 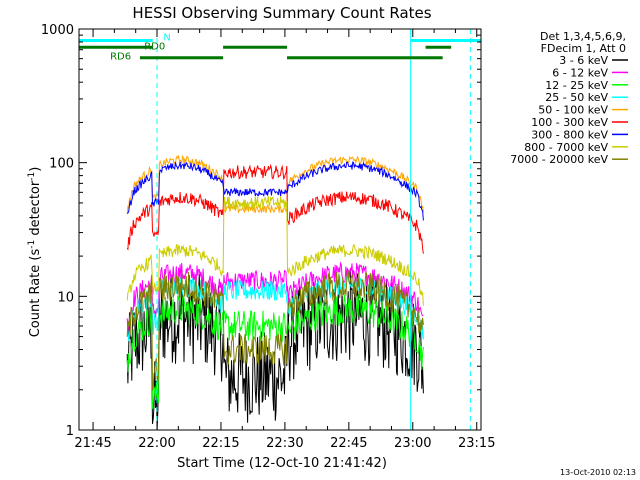 I want to click on y-tick-label-2: 100, so click(x=61, y=164).